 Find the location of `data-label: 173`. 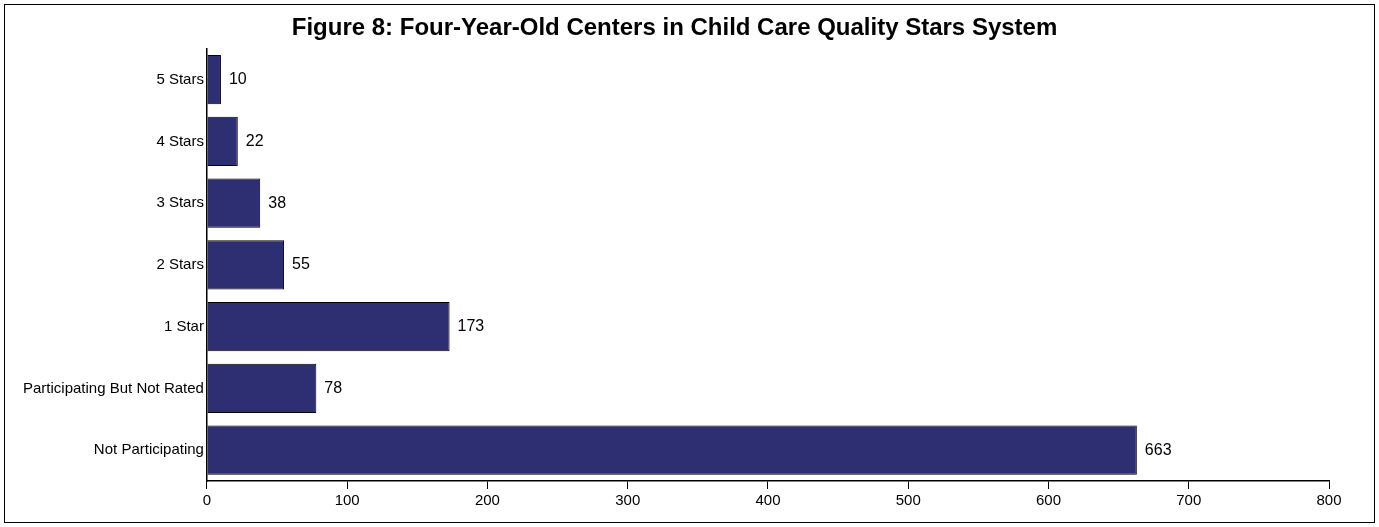

data-label: 173 is located at coordinates (471, 326).